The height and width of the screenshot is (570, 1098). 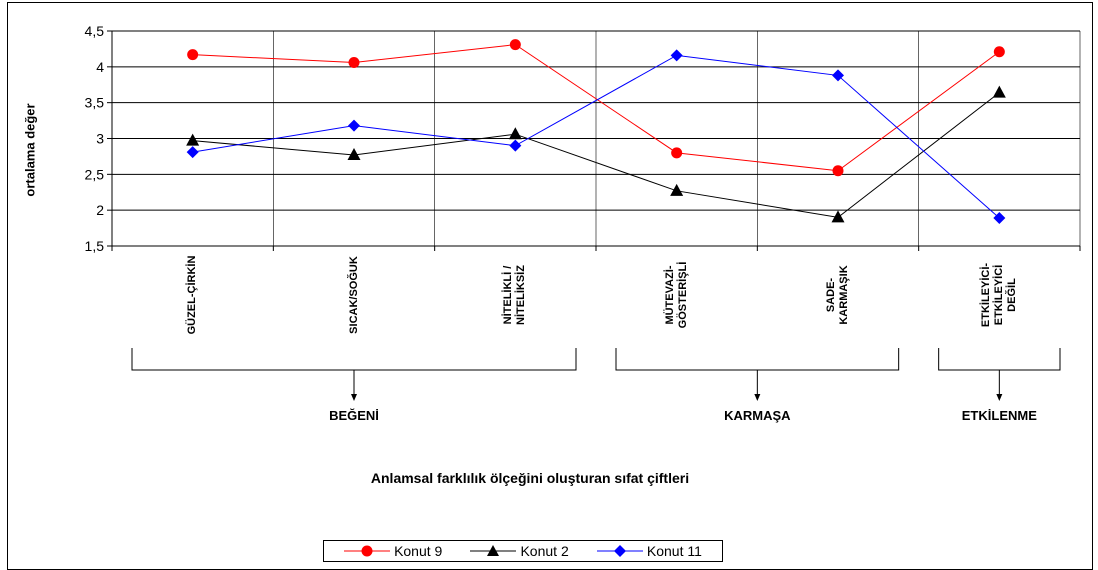 I want to click on legend-label: Konut 2, so click(x=544, y=551).